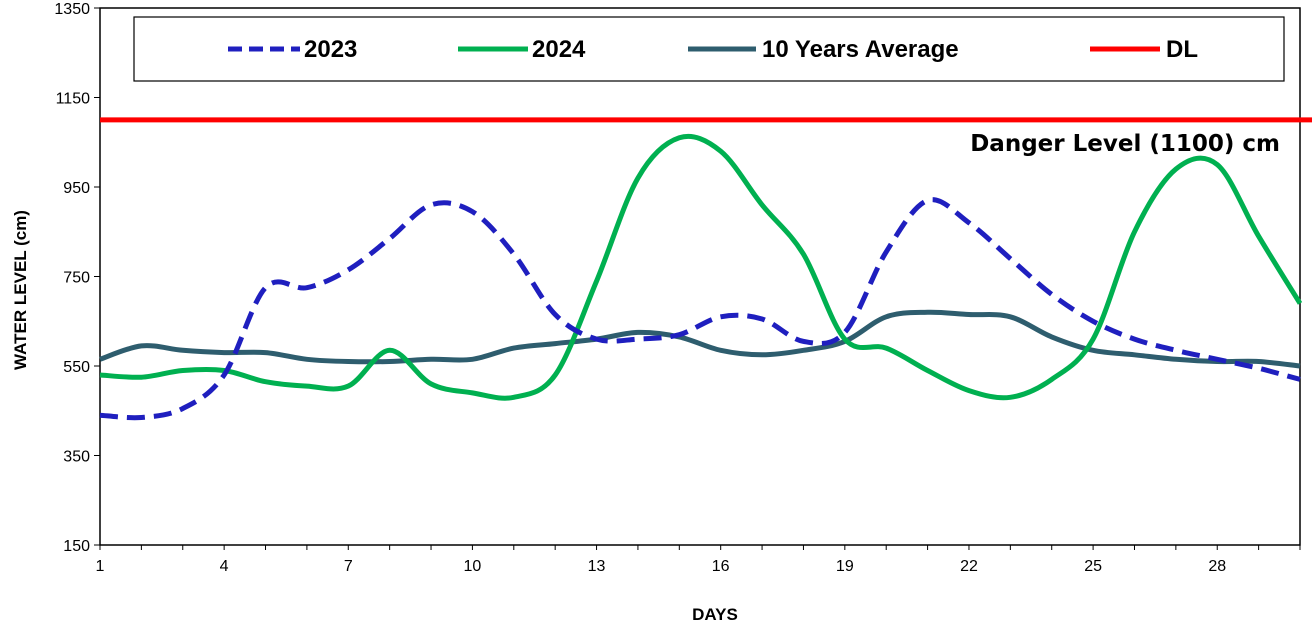 This screenshot has height=628, width=1312. Describe the element at coordinates (706, 137) in the screenshot. I see `reference-layer: Danger Level (1100) cm` at that location.